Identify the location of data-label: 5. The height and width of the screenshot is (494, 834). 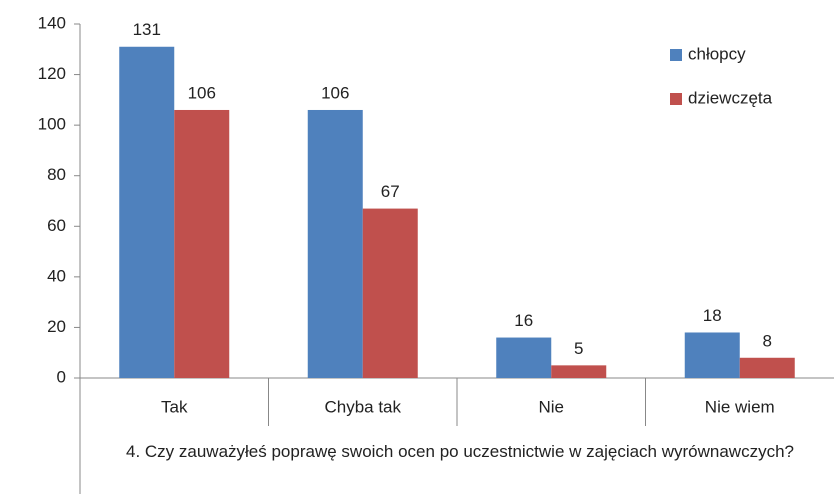
(578, 348).